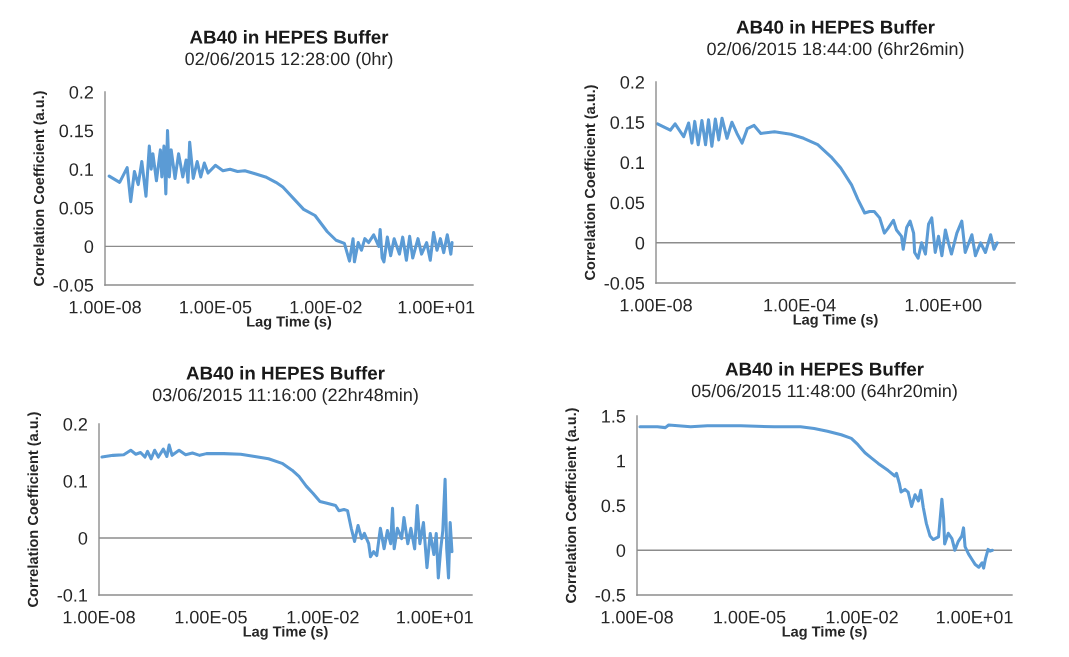 This screenshot has height=657, width=1069. Describe the element at coordinates (621, 461) in the screenshot. I see `y-tick-label: 1` at that location.